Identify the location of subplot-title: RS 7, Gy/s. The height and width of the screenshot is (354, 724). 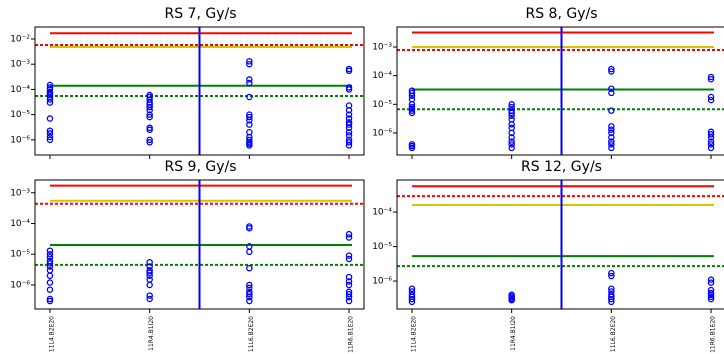
(200, 14).